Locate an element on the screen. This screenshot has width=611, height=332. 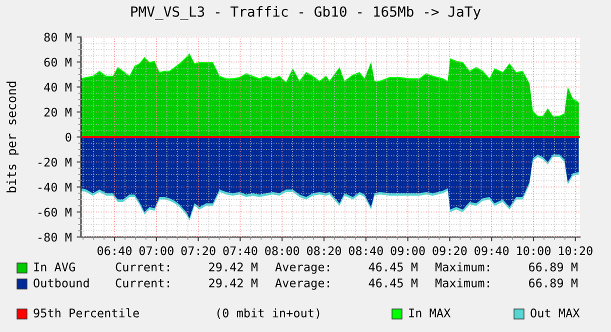
legend-label: Out MAX is located at coordinates (555, 313).